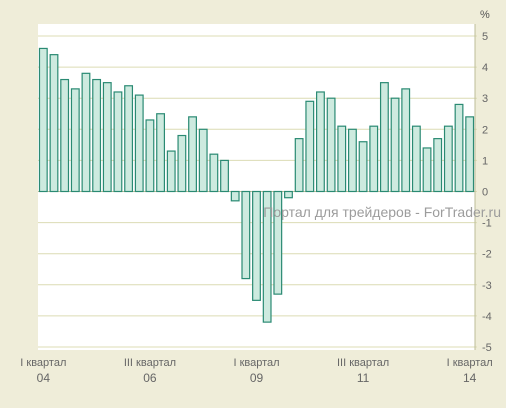 This screenshot has height=408, width=506. I want to click on y-tick-label: 5, so click(485, 37).